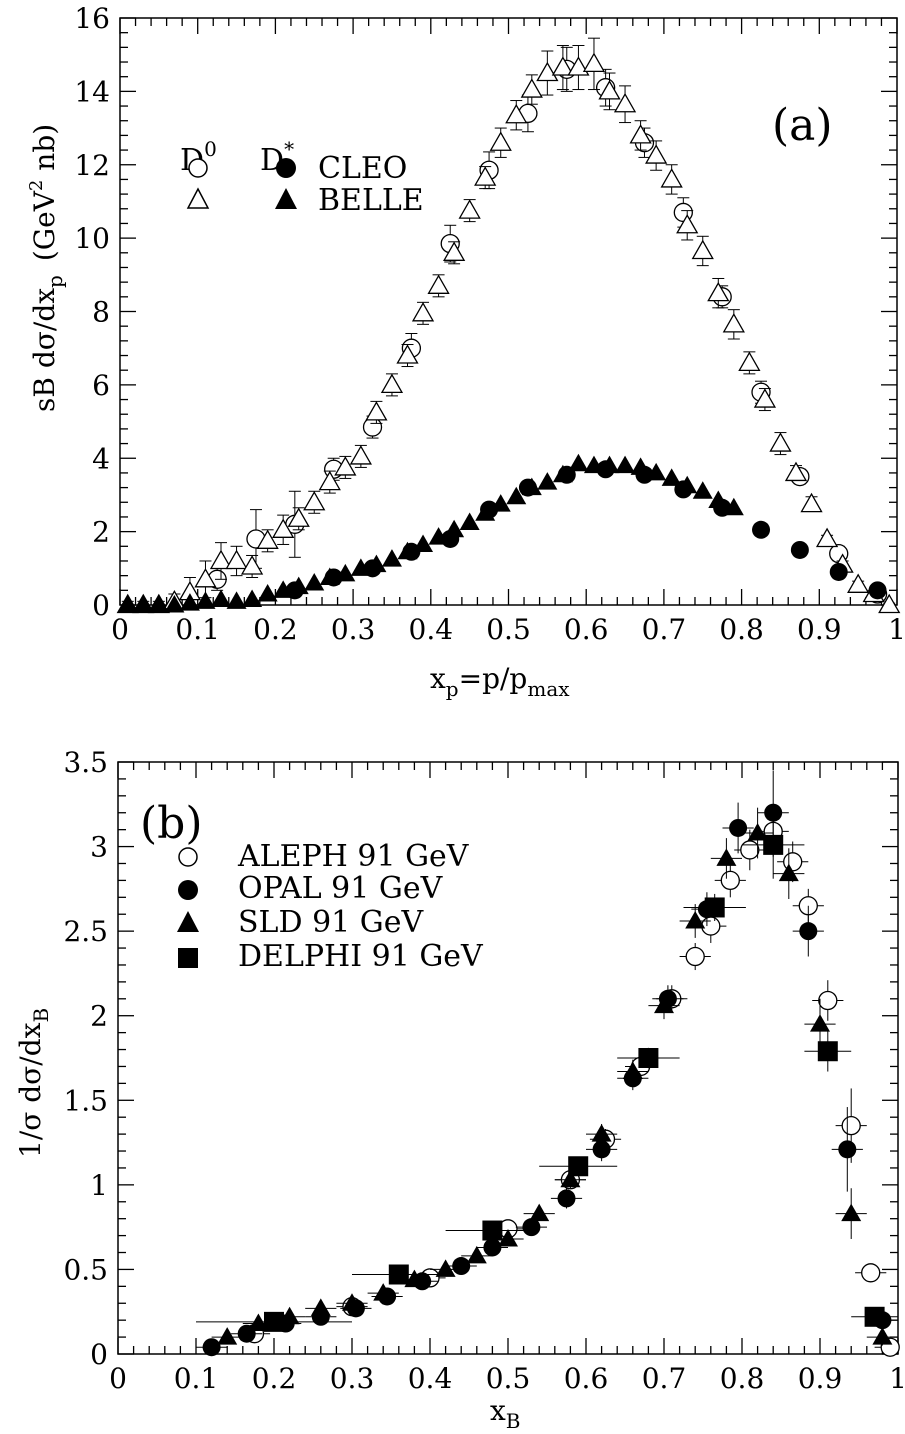 The height and width of the screenshot is (1434, 905). I want to click on a-x-tick-label: 0.6, so click(586, 629).